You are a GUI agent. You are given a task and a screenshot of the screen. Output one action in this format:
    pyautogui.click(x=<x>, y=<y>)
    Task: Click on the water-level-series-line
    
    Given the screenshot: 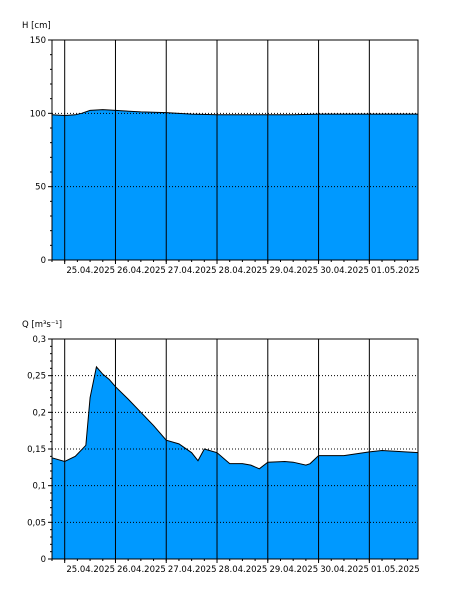 What is the action you would take?
    pyautogui.click(x=234, y=113)
    